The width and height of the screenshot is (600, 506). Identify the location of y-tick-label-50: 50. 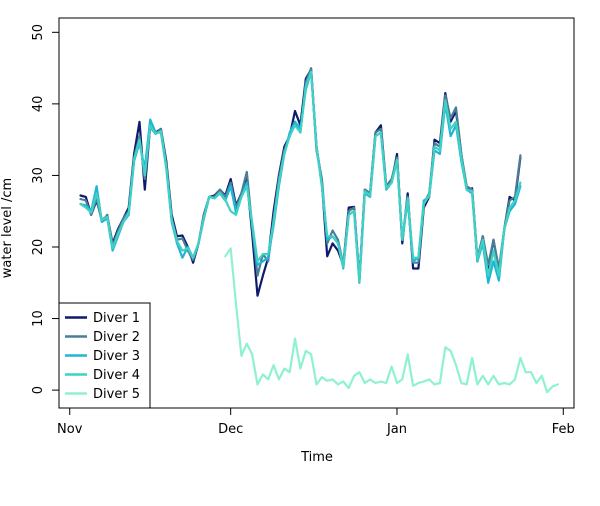
(38, 32).